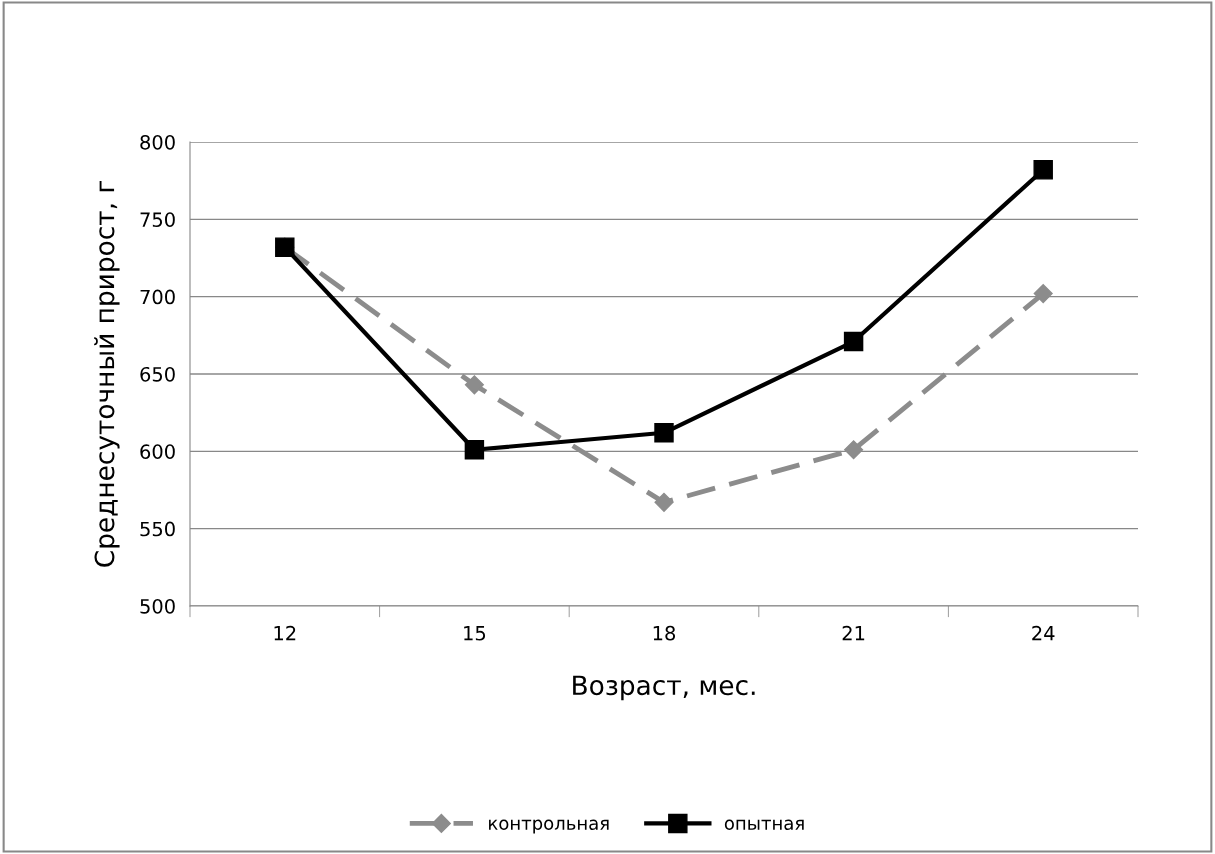 The image size is (1215, 854). I want to click on y-tick-label: 600, so click(157, 451).